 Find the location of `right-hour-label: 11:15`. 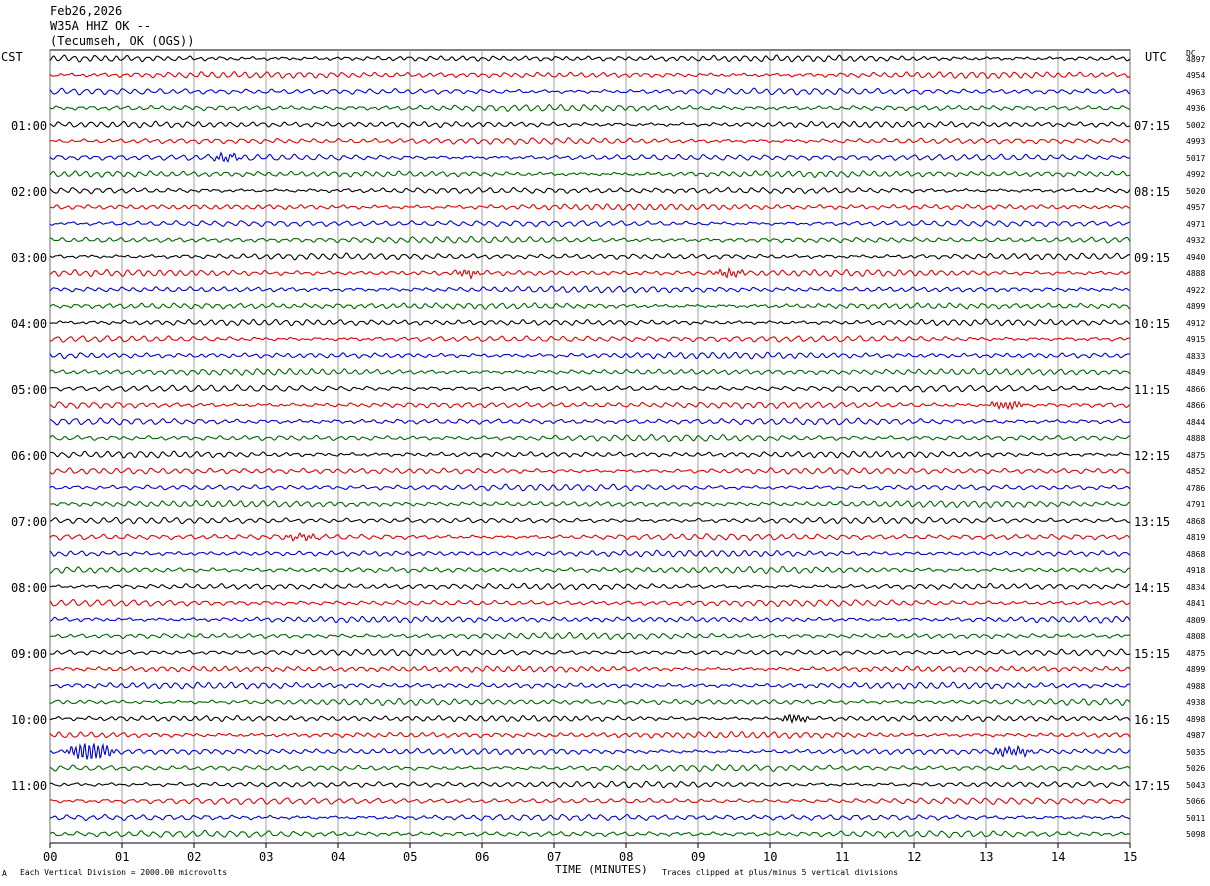

right-hour-label: 11:15 is located at coordinates (1152, 389).